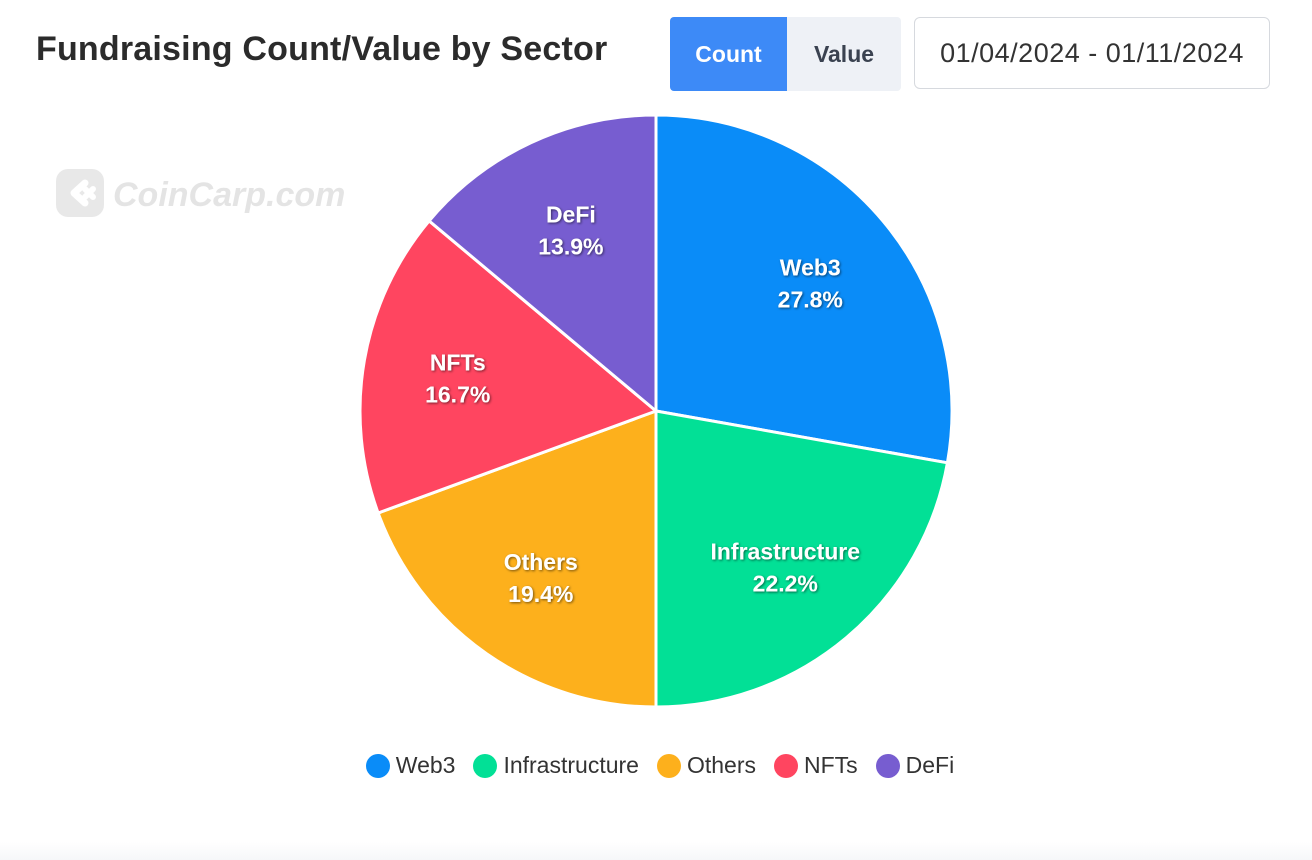 The height and width of the screenshot is (860, 1312). I want to click on pie-slice-infrastructure, so click(802, 559).